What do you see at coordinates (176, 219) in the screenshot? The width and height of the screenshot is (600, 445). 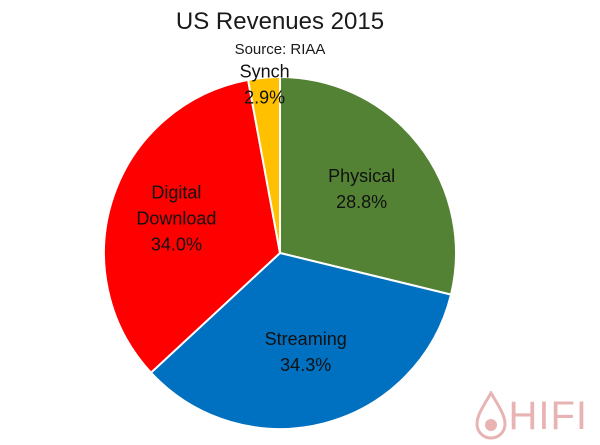 I see `slice-category-label: Download` at bounding box center [176, 219].